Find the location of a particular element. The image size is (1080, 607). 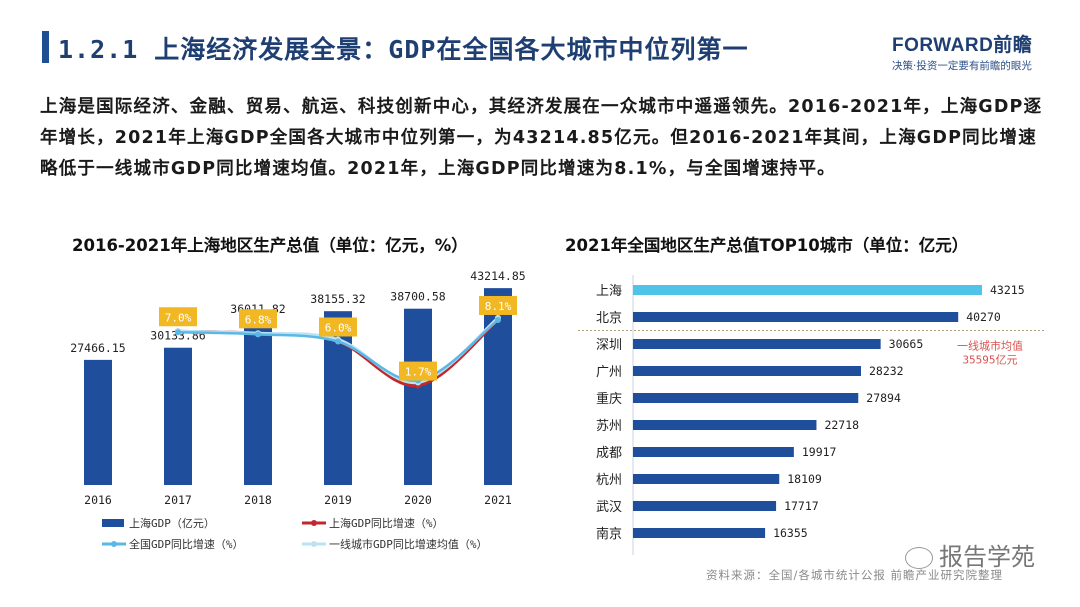

city-bar-杭州 is located at coordinates (706, 479).